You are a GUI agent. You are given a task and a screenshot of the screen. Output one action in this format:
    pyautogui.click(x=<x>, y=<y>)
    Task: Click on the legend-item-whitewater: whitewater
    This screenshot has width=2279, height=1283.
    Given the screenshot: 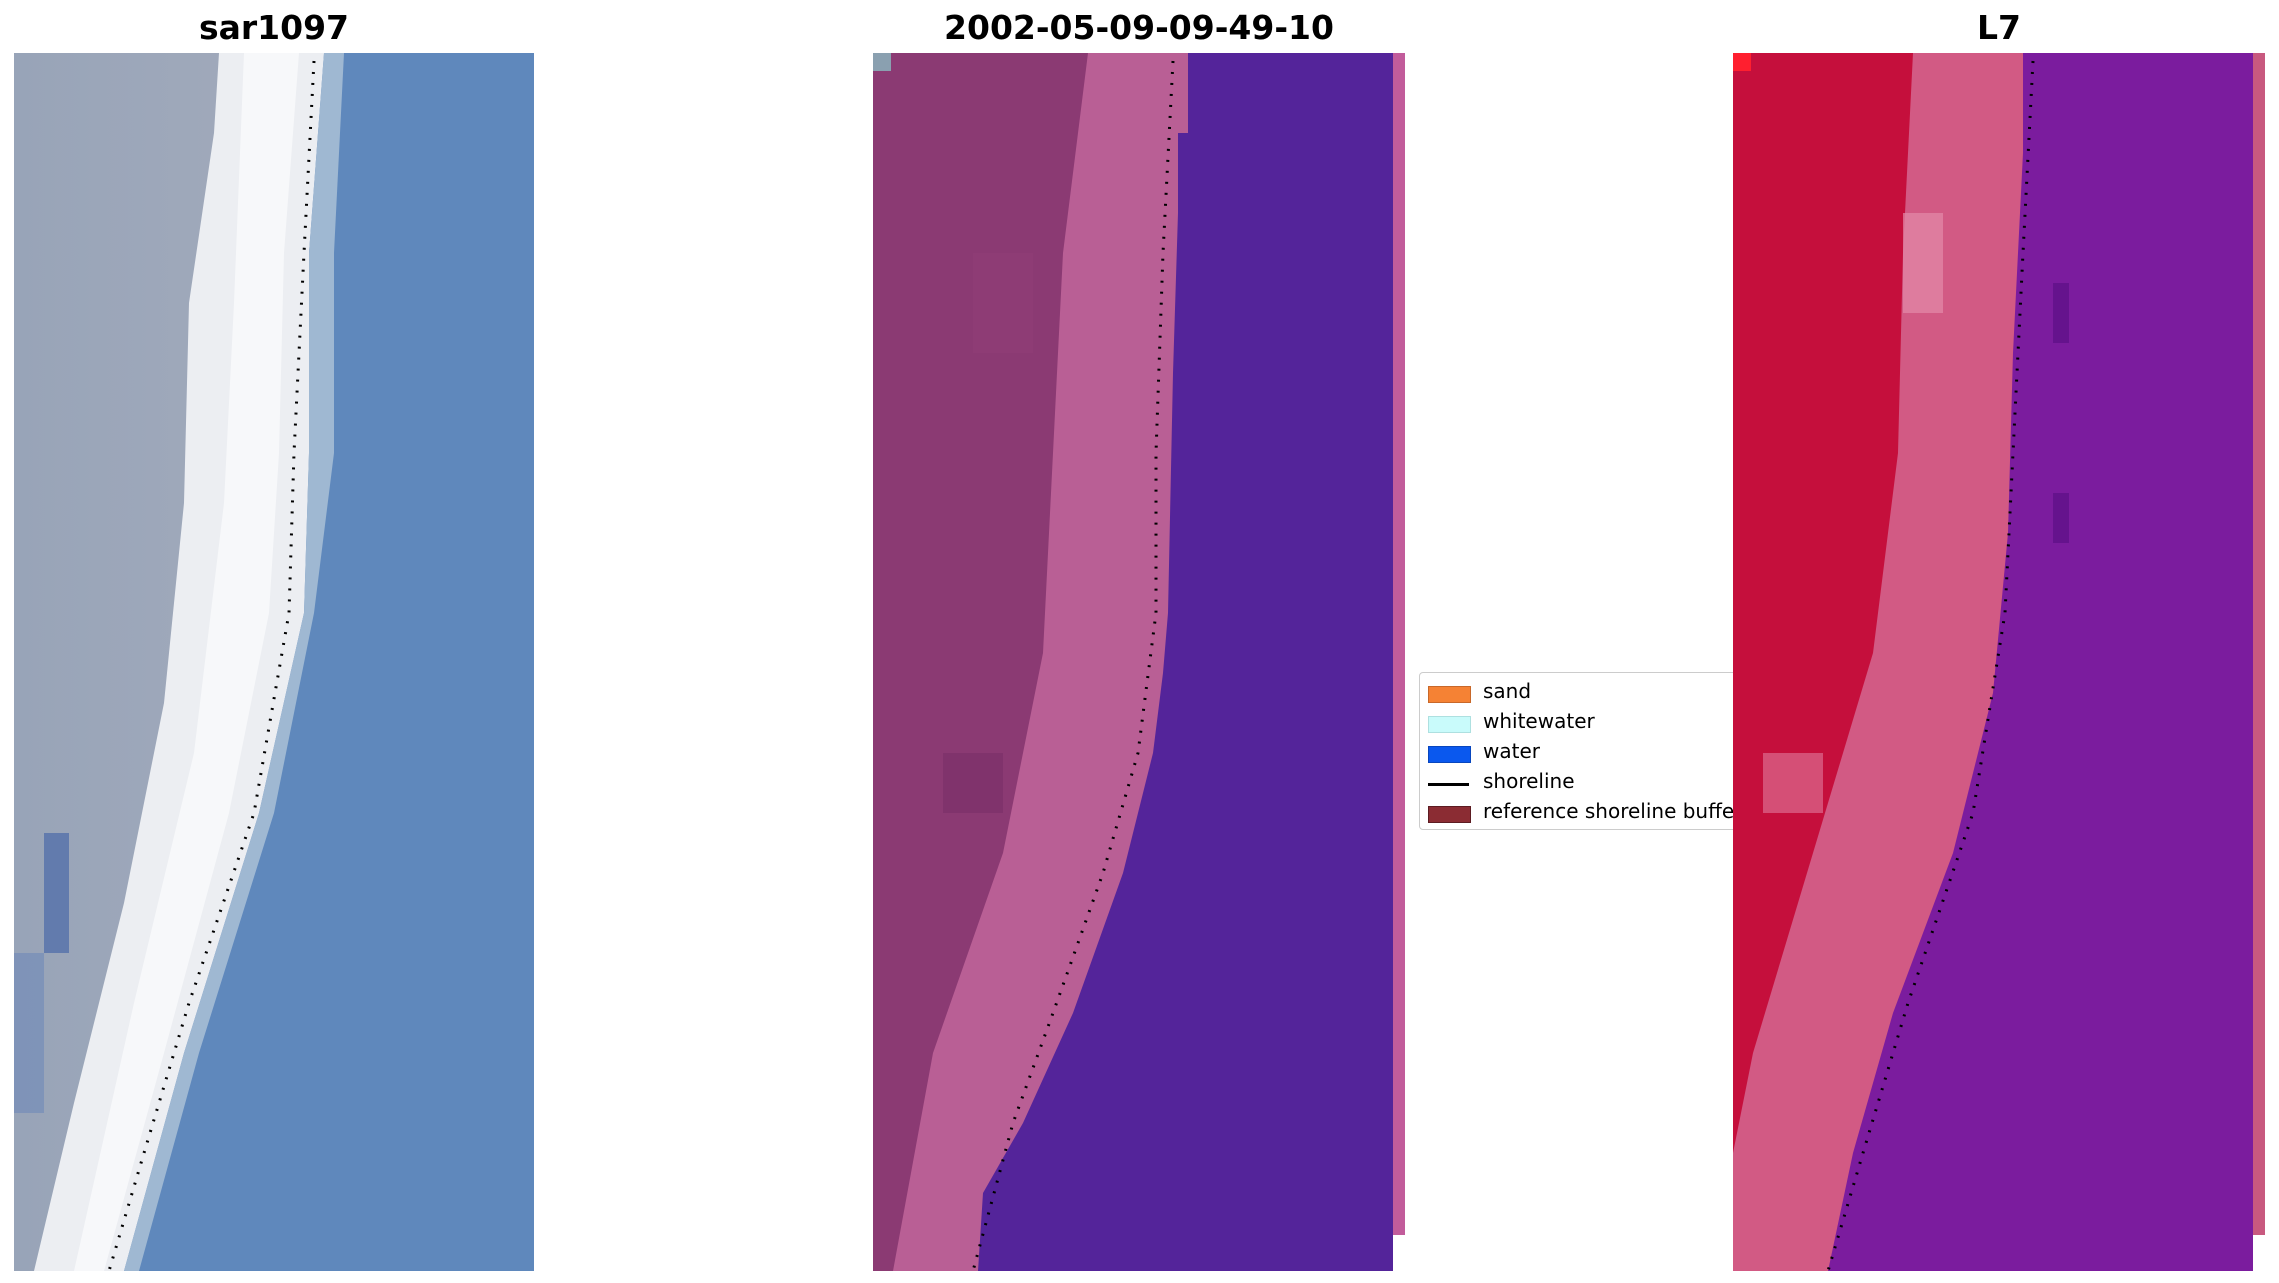 What is the action you would take?
    pyautogui.click(x=1579, y=722)
    